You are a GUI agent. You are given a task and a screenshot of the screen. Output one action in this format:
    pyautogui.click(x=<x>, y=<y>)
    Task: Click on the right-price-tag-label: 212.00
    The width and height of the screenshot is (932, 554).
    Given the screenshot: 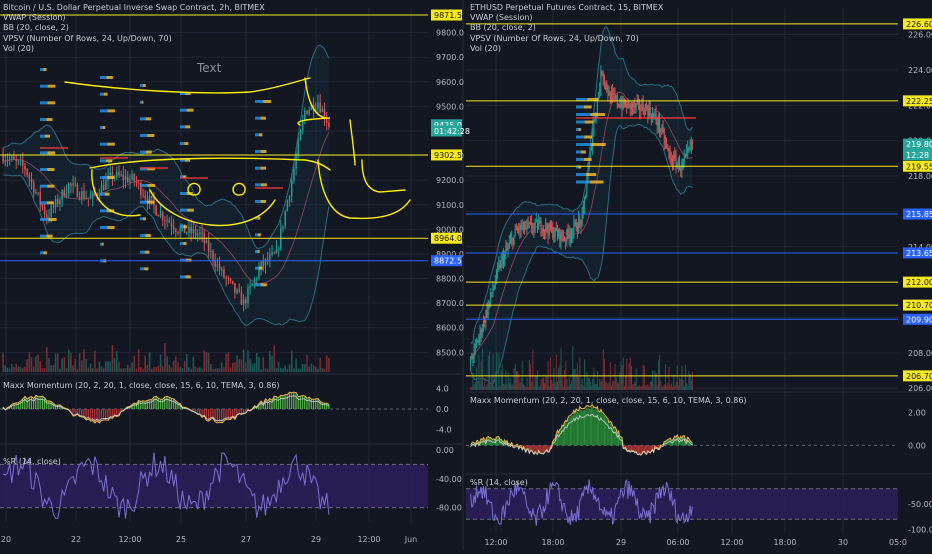 What is the action you would take?
    pyautogui.click(x=919, y=282)
    